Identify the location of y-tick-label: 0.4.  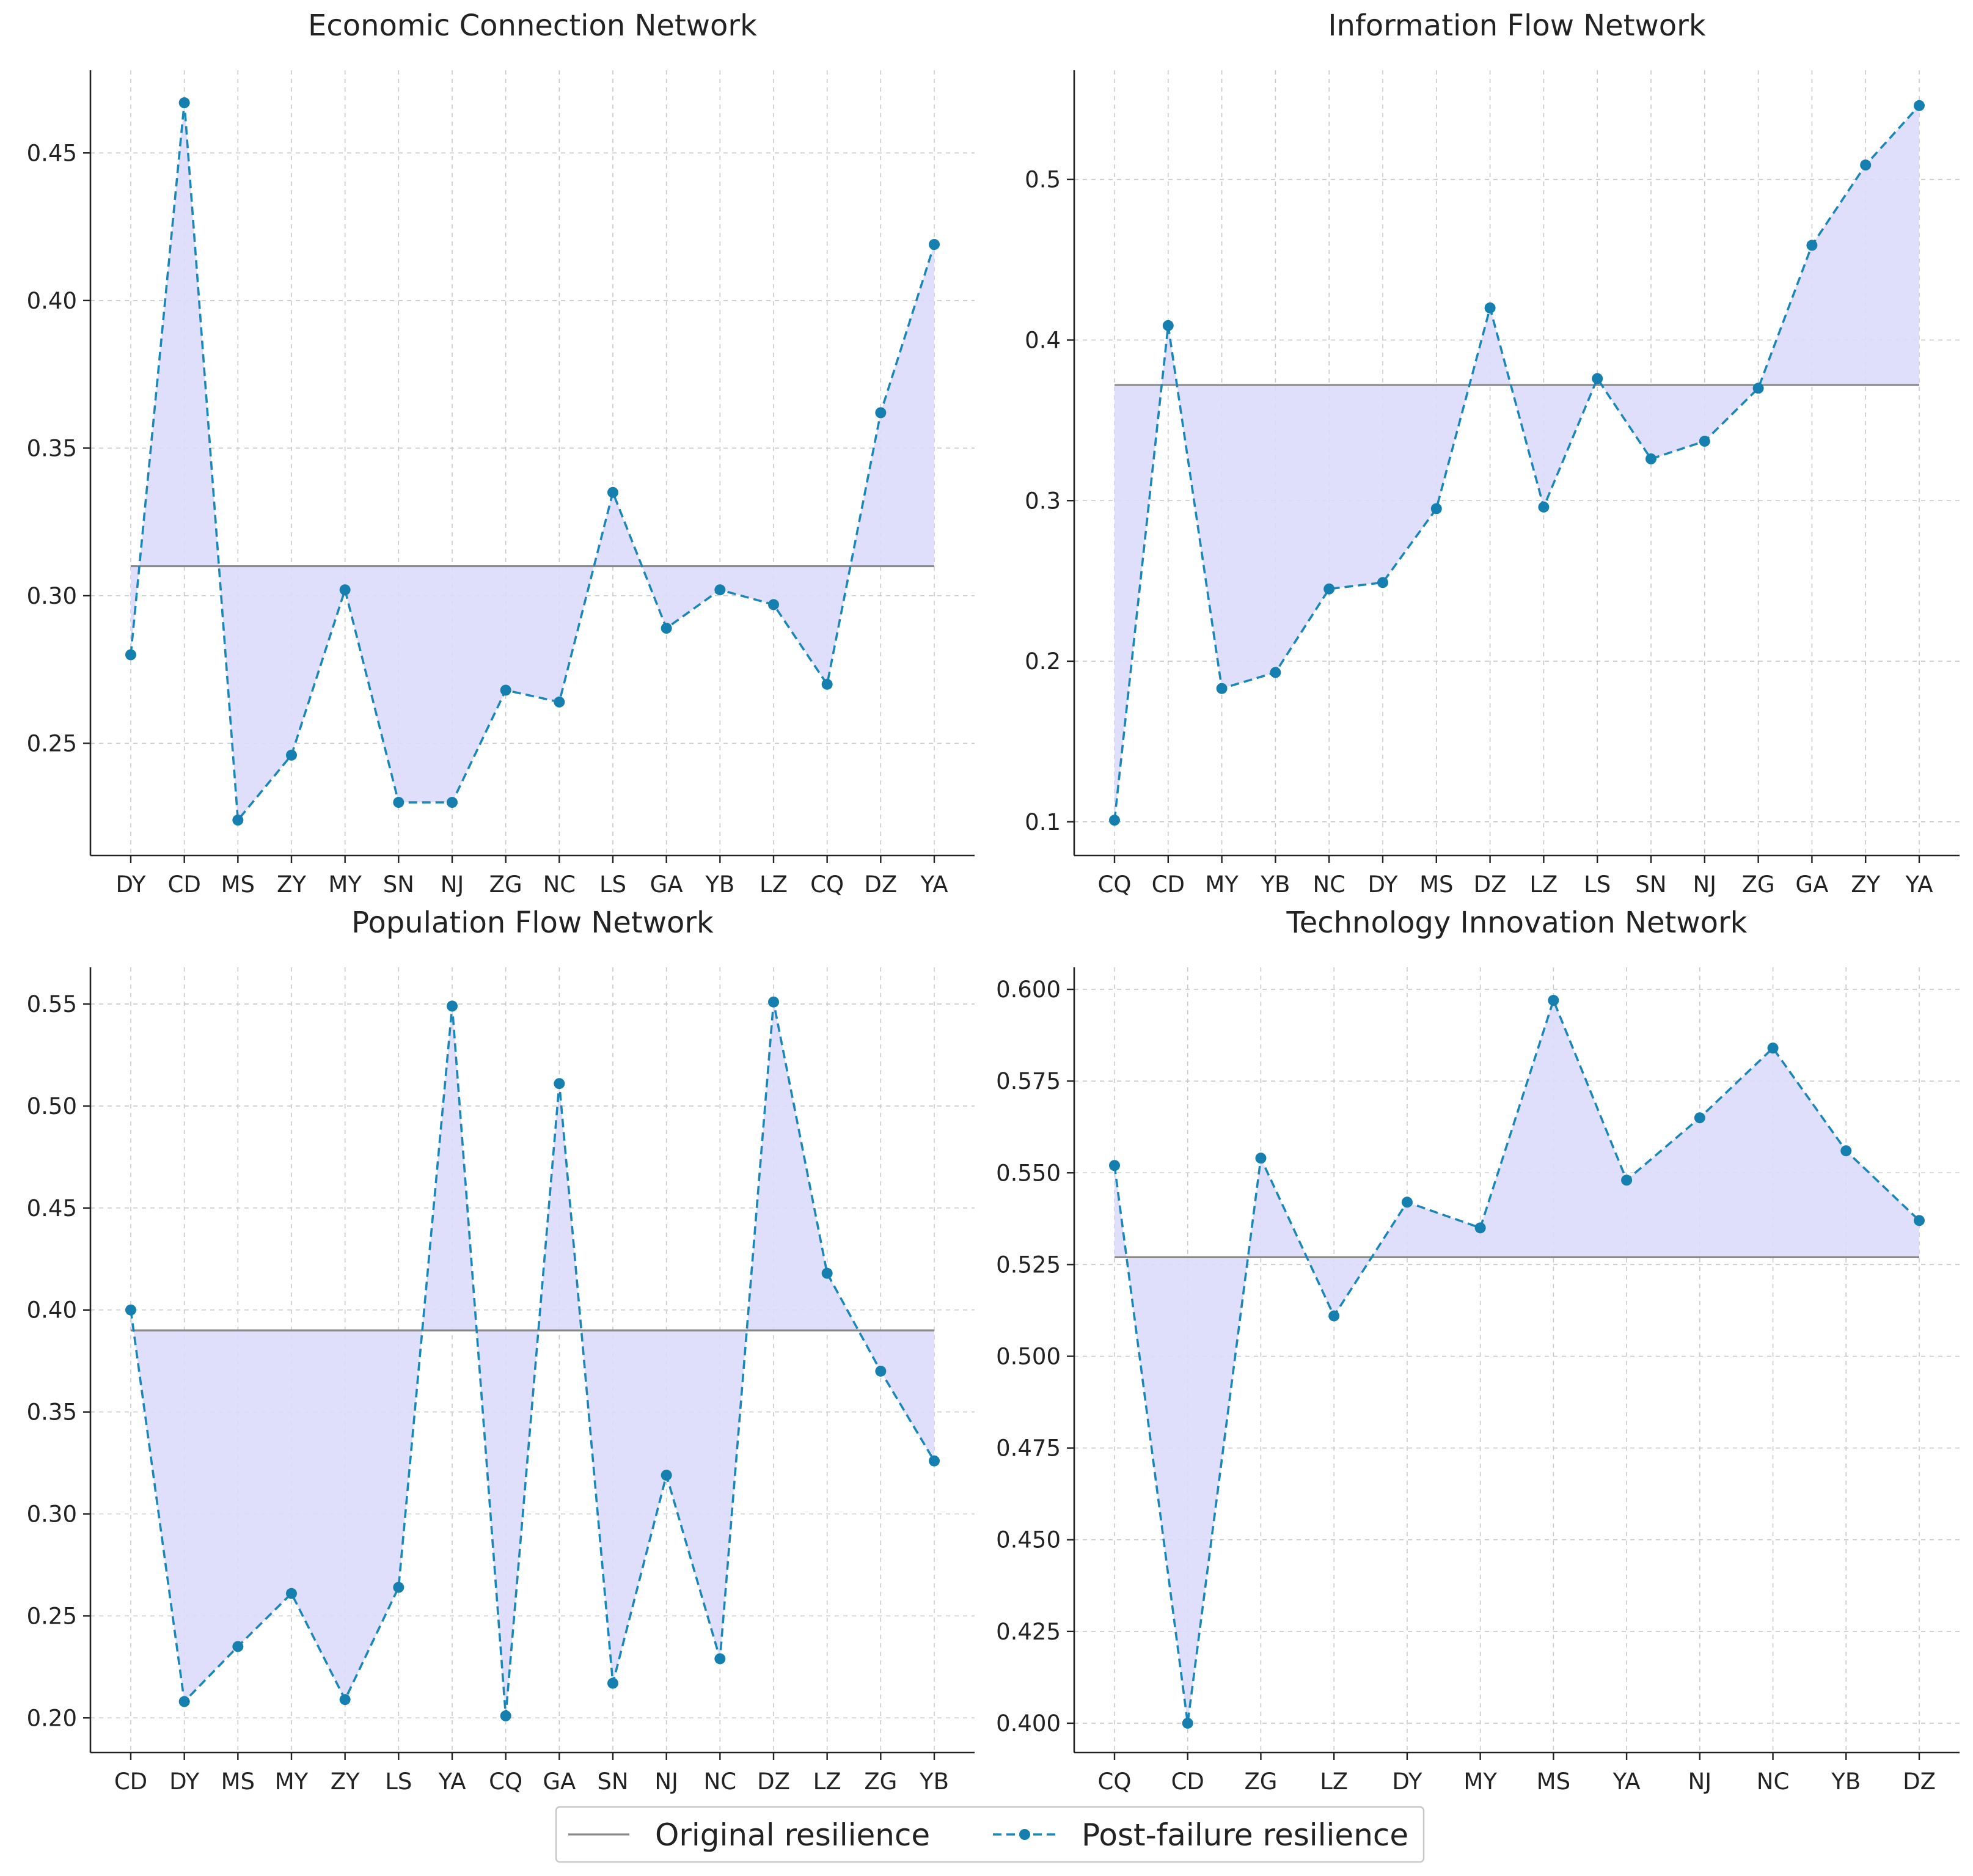
(1043, 340).